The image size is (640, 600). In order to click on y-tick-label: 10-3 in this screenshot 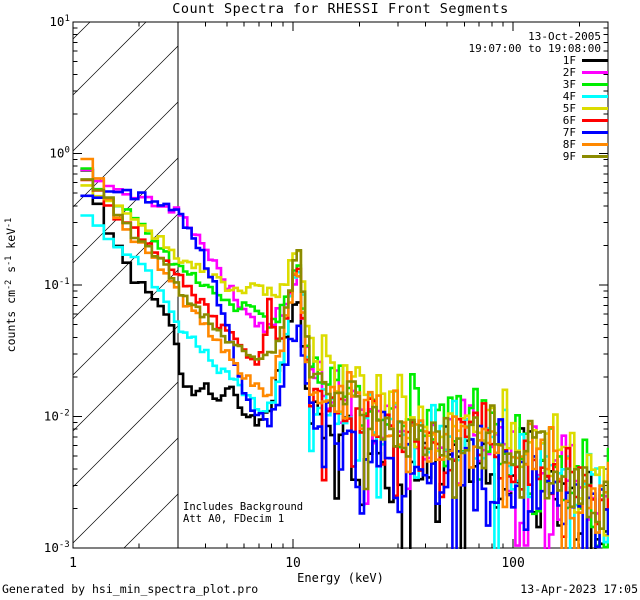, I will do `click(57, 547)`.